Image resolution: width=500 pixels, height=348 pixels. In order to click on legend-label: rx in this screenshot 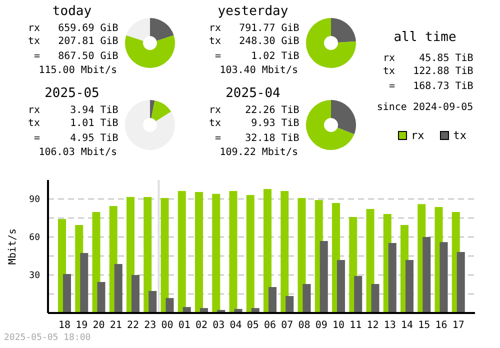, I will do `click(417, 135)`.